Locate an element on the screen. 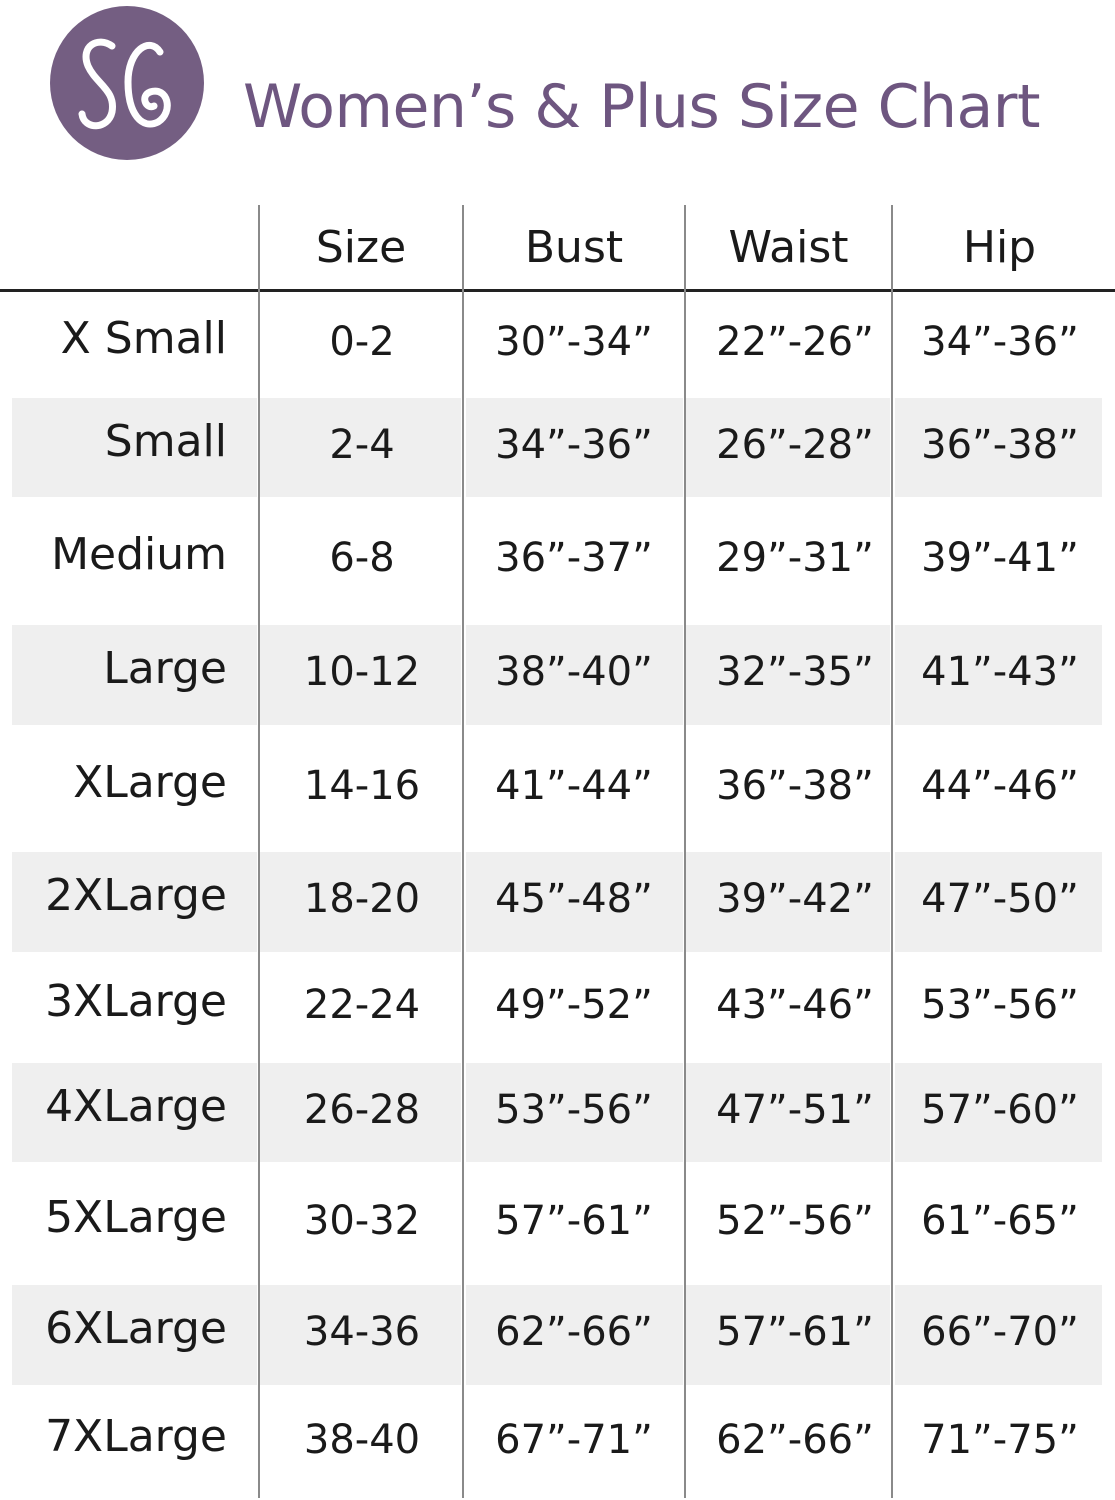  page-title: Women’s & Plus Size Chart is located at coordinates (642, 107).